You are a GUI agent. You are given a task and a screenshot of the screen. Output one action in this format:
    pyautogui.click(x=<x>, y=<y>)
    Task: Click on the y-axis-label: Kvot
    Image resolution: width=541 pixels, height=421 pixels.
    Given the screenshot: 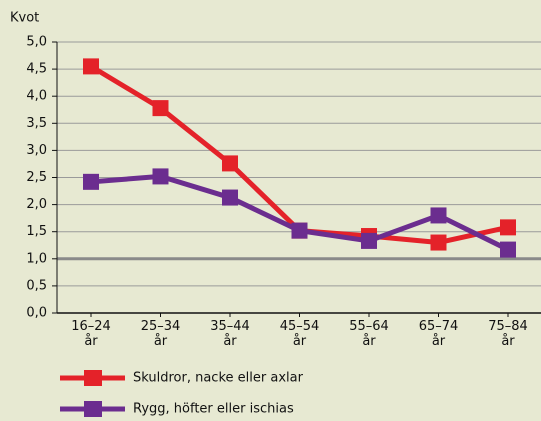 What is the action you would take?
    pyautogui.click(x=24, y=18)
    